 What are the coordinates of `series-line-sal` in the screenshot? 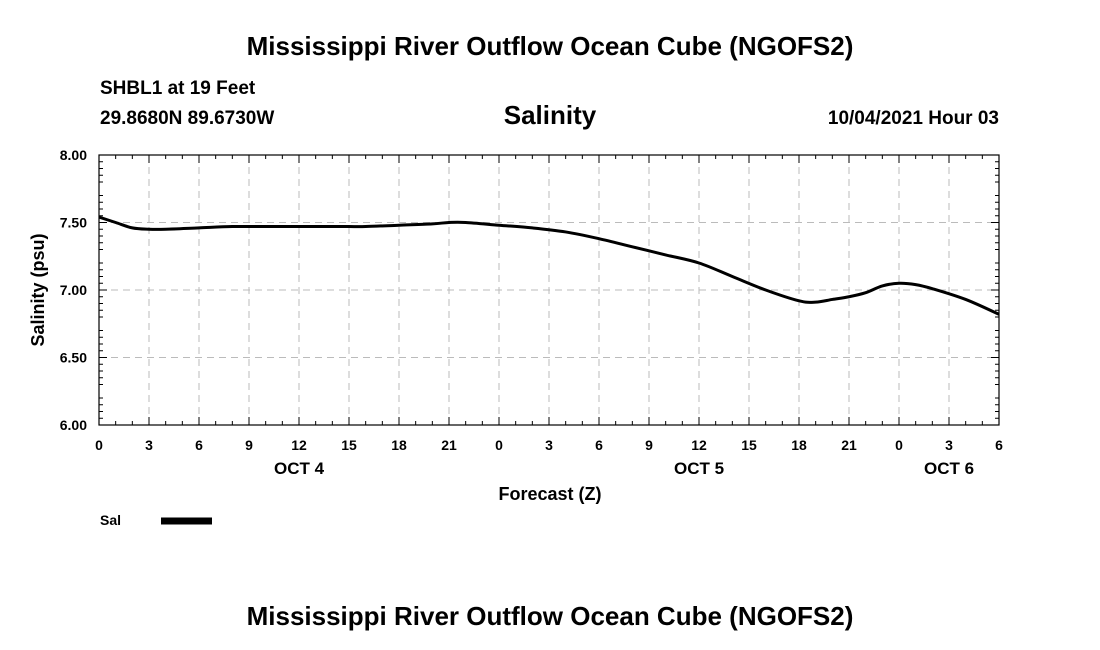 It's located at (549, 265).